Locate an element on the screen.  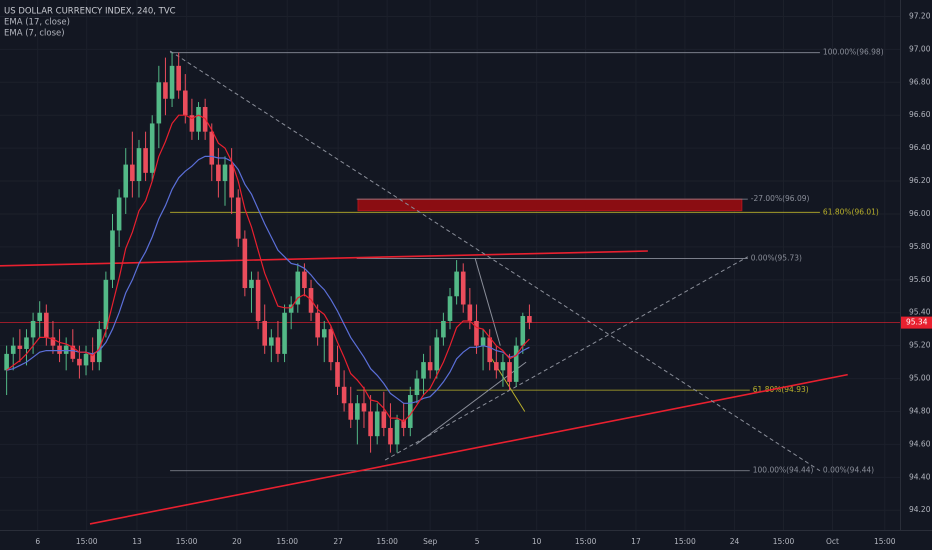
fib-label: 0.00%(94.44) is located at coordinates (848, 470).